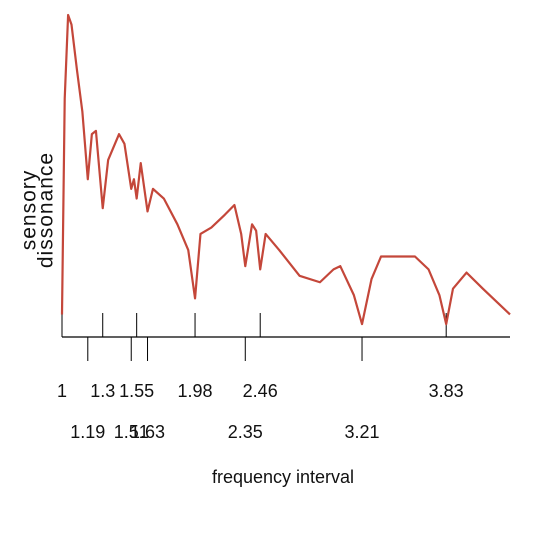  I want to click on x-tick-label: 1.55, so click(136, 391).